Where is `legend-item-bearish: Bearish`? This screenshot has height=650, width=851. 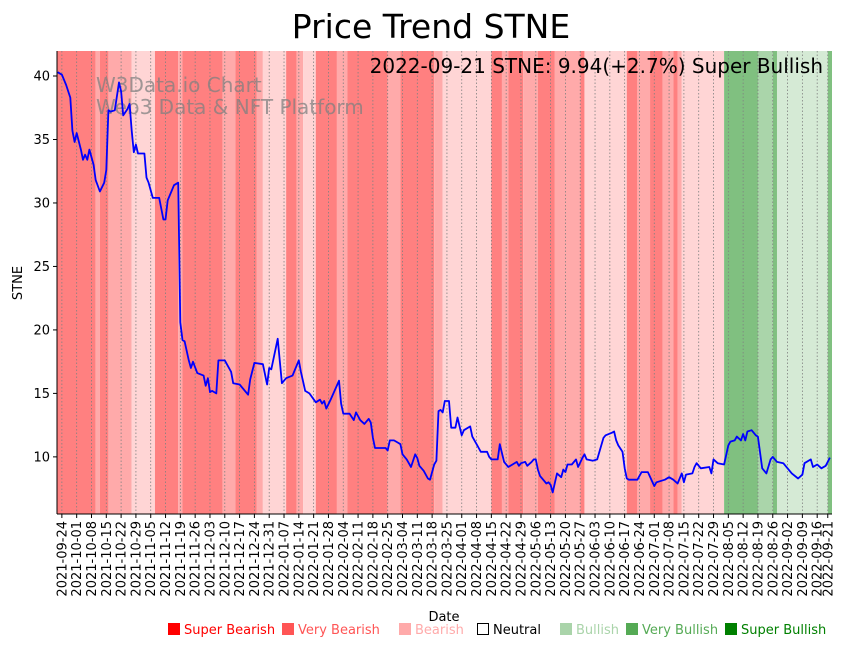 legend-item-bearish: Bearish is located at coordinates (431, 630).